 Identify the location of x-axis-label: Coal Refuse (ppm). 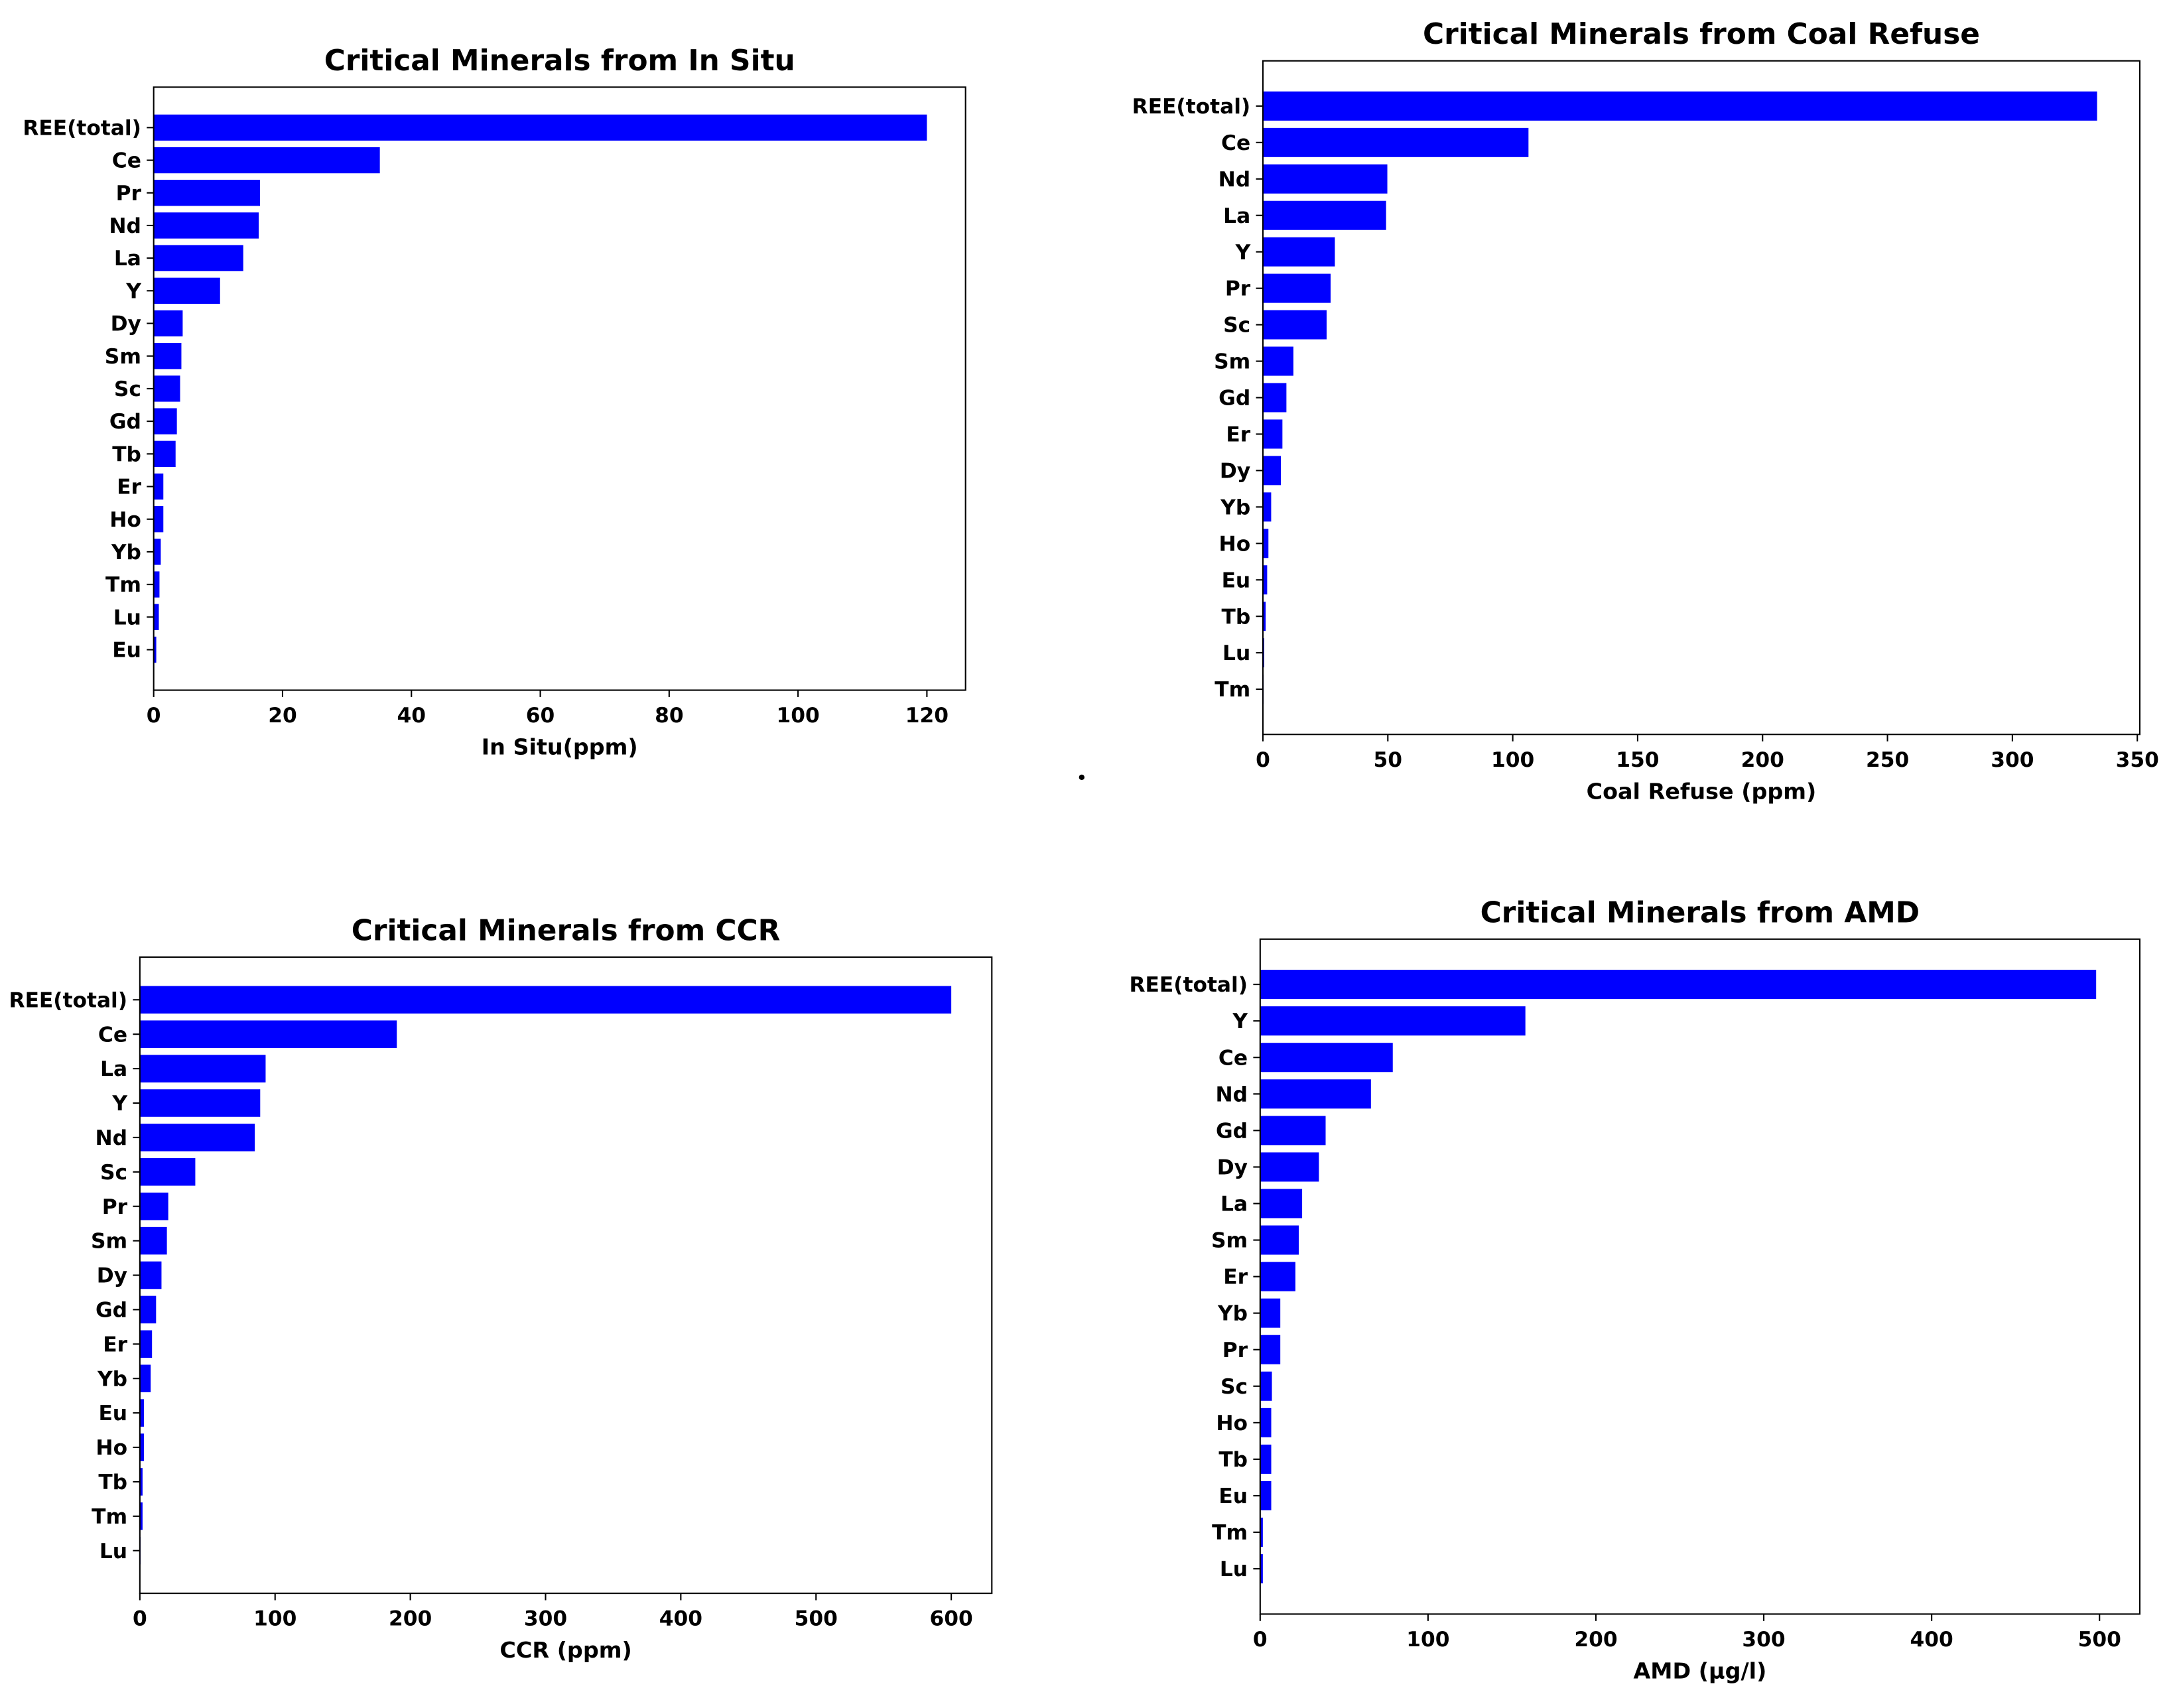
(1702, 791).